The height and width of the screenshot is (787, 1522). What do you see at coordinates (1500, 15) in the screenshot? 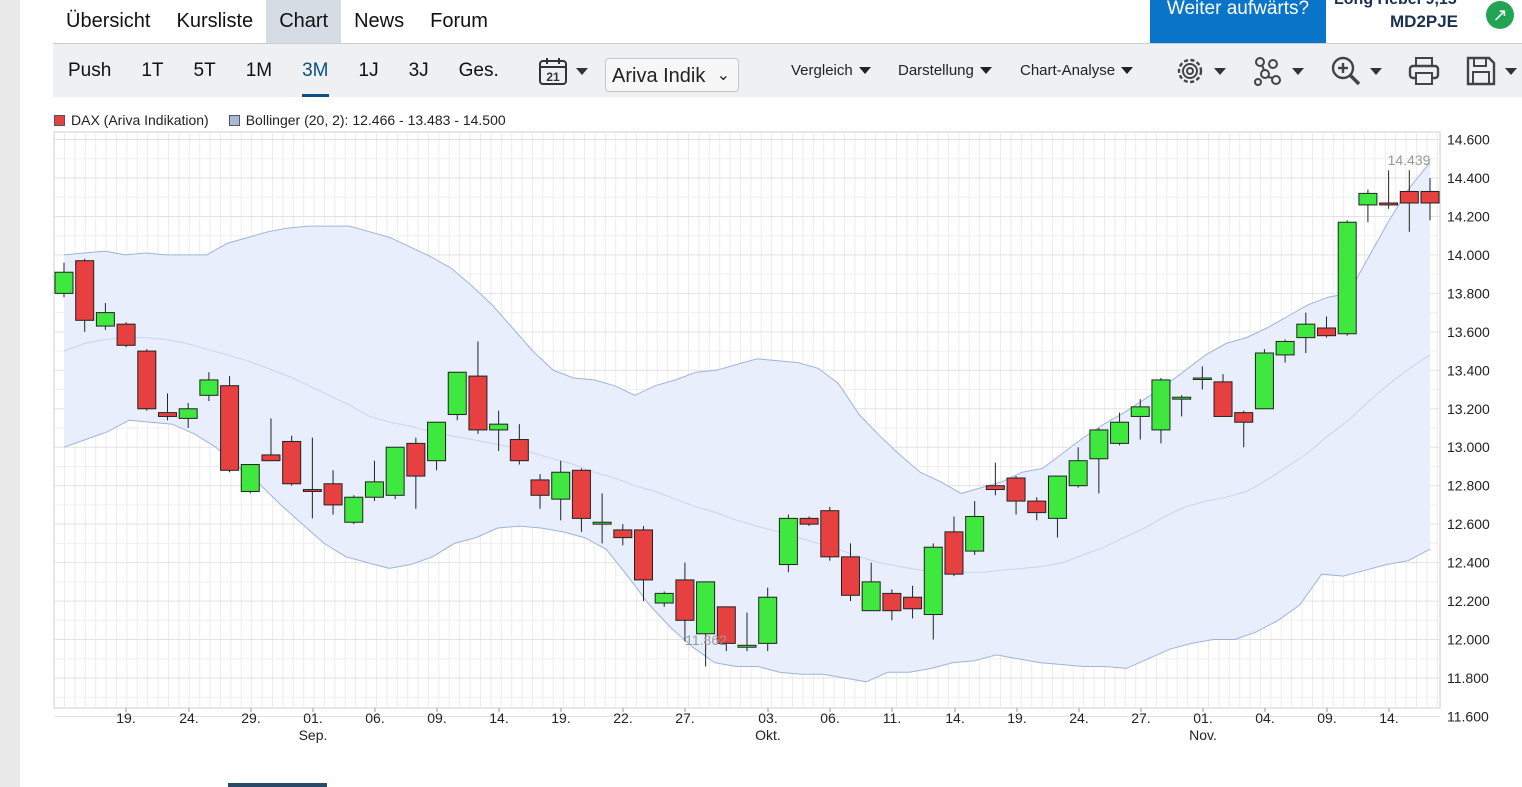
I see `arrow-up-right-icon: ↗` at bounding box center [1500, 15].